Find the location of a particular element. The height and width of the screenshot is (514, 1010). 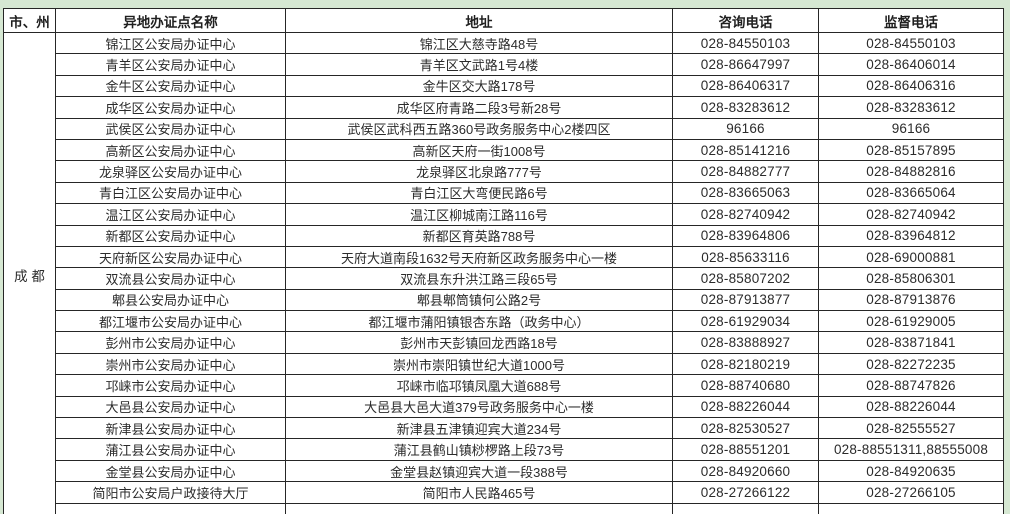

consult-phone-cell: 028-85633116 is located at coordinates (745, 257).